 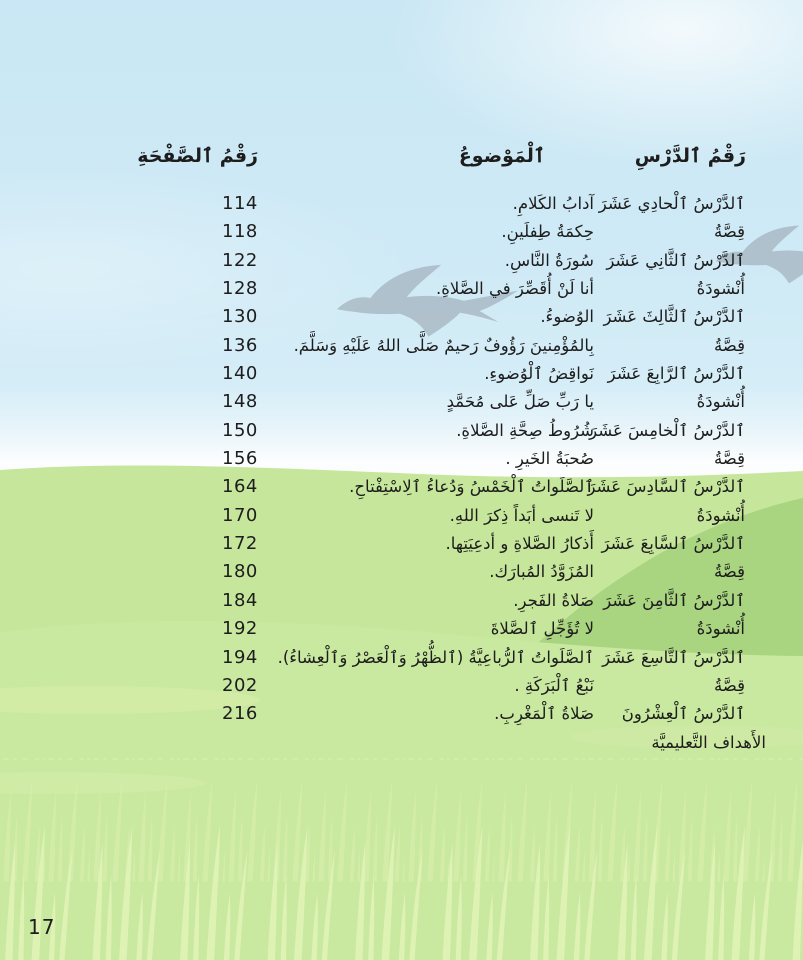 I want to click on page-number-value: 150, so click(x=240, y=430).